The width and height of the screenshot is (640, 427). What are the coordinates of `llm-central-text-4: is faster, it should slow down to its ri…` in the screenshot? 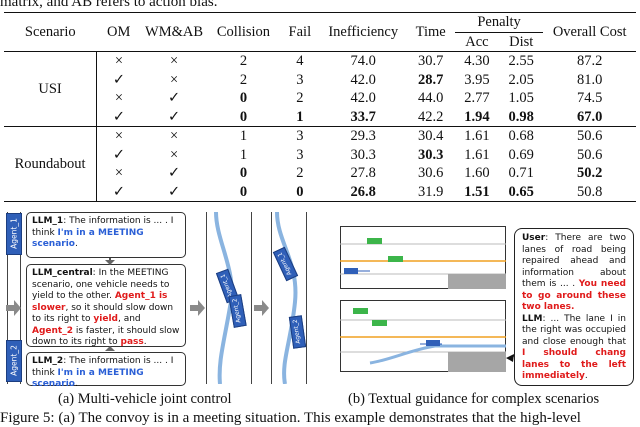 It's located at (106, 336).